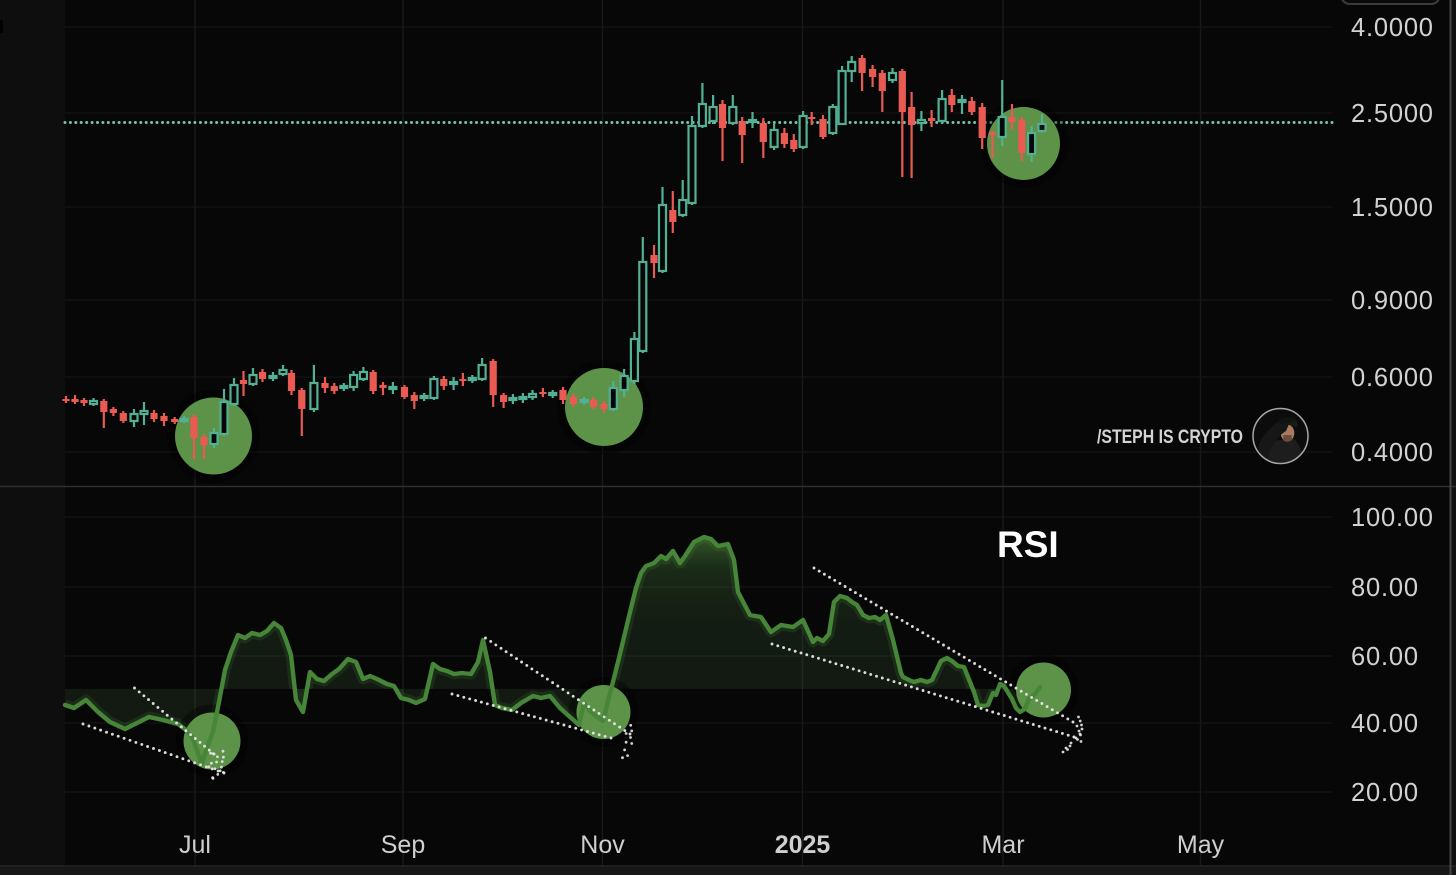  Describe the element at coordinates (1385, 588) in the screenshot. I see `svg-text: 80.00` at that location.